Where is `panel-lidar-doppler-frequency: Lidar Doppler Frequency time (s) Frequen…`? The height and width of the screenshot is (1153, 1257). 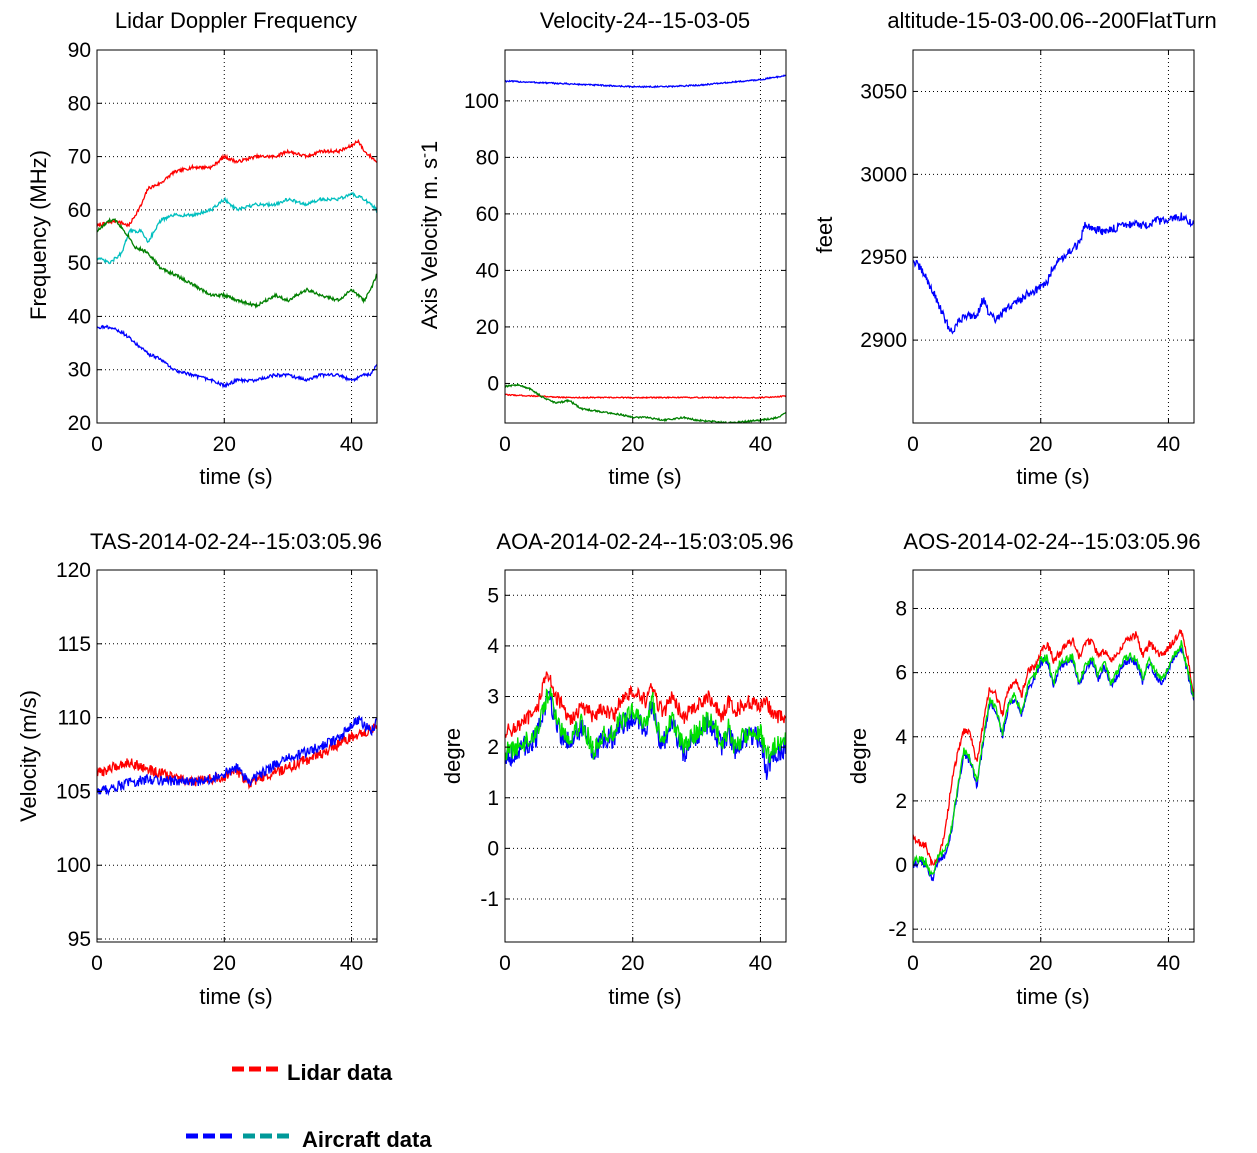
panel-lidar-doppler-frequency: Lidar Doppler Frequency time (s) Frequen… is located at coordinates (202, 248).